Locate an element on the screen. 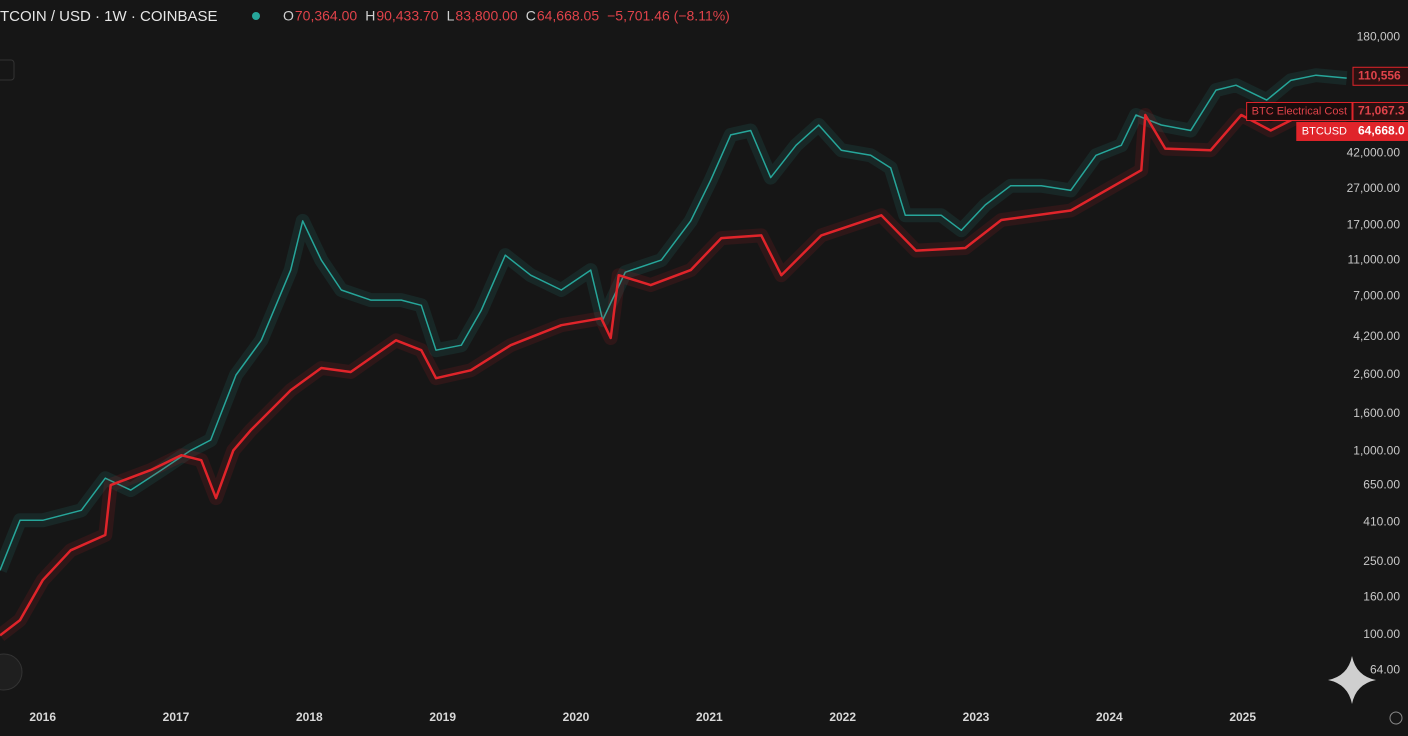 Image resolution: width=1408 pixels, height=736 pixels. ohlc-value: 70,364.00 is located at coordinates (326, 16).